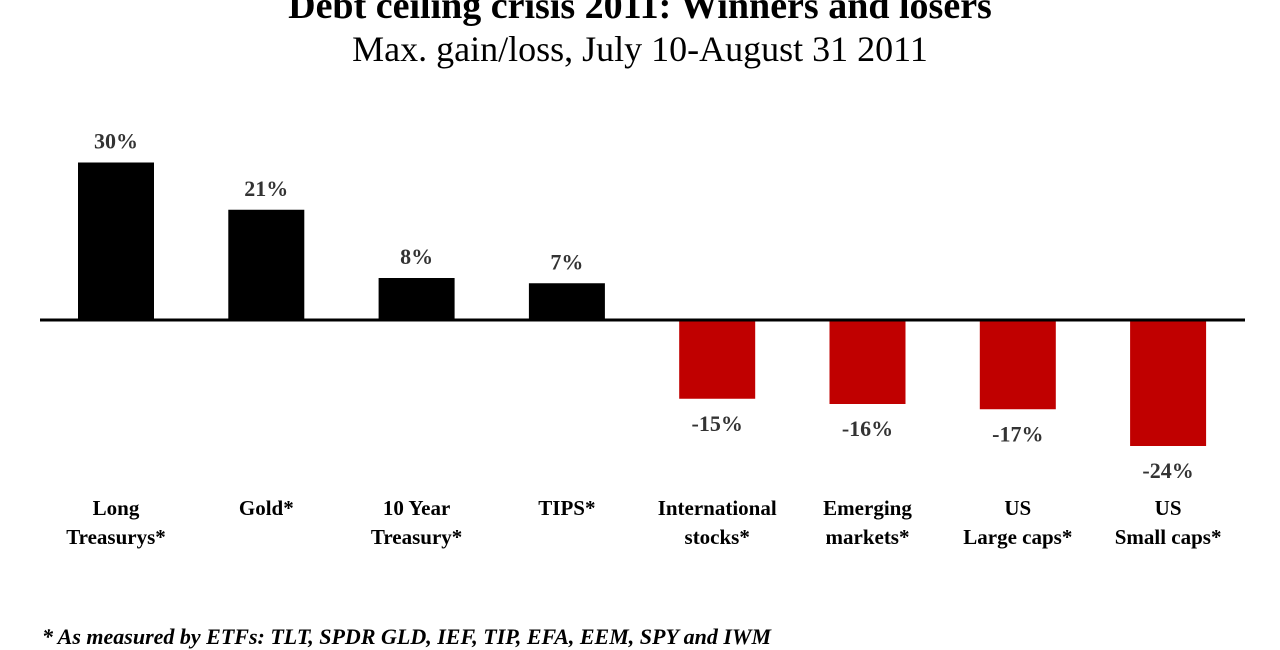 This screenshot has width=1280, height=650. I want to click on category-label: Treasurys*, so click(116, 537).